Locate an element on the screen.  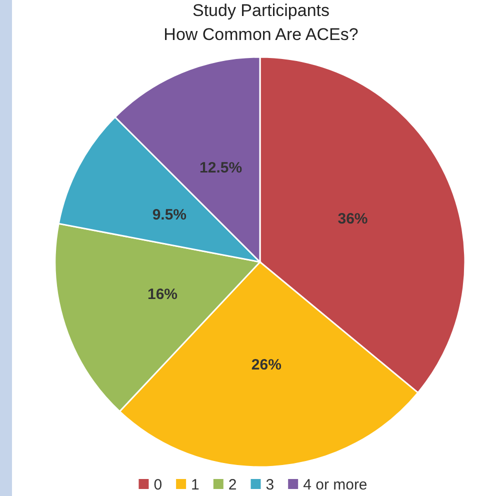
legend-label: 4 or more is located at coordinates (335, 485).